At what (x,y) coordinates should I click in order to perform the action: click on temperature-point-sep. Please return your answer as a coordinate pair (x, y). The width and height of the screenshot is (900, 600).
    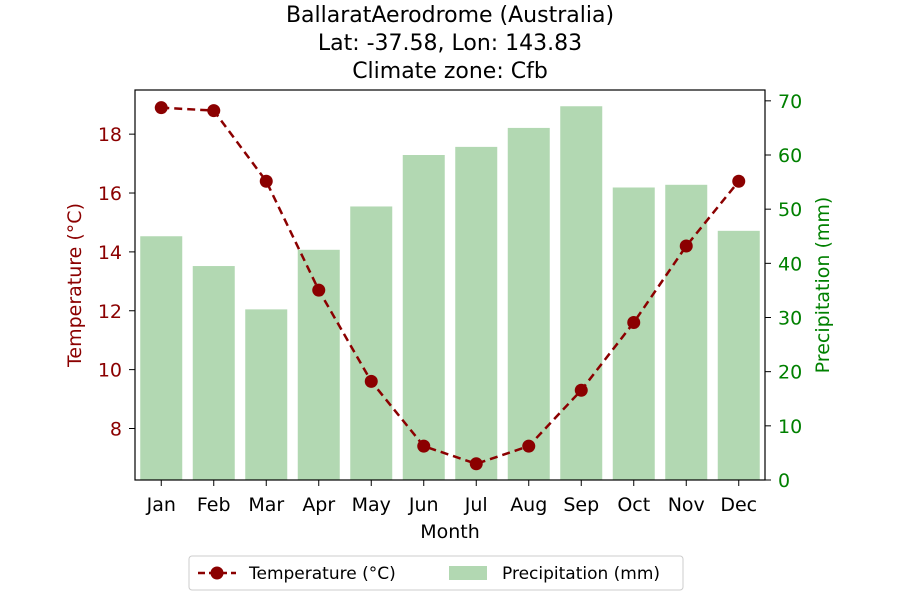
    Looking at the image, I should click on (581, 390).